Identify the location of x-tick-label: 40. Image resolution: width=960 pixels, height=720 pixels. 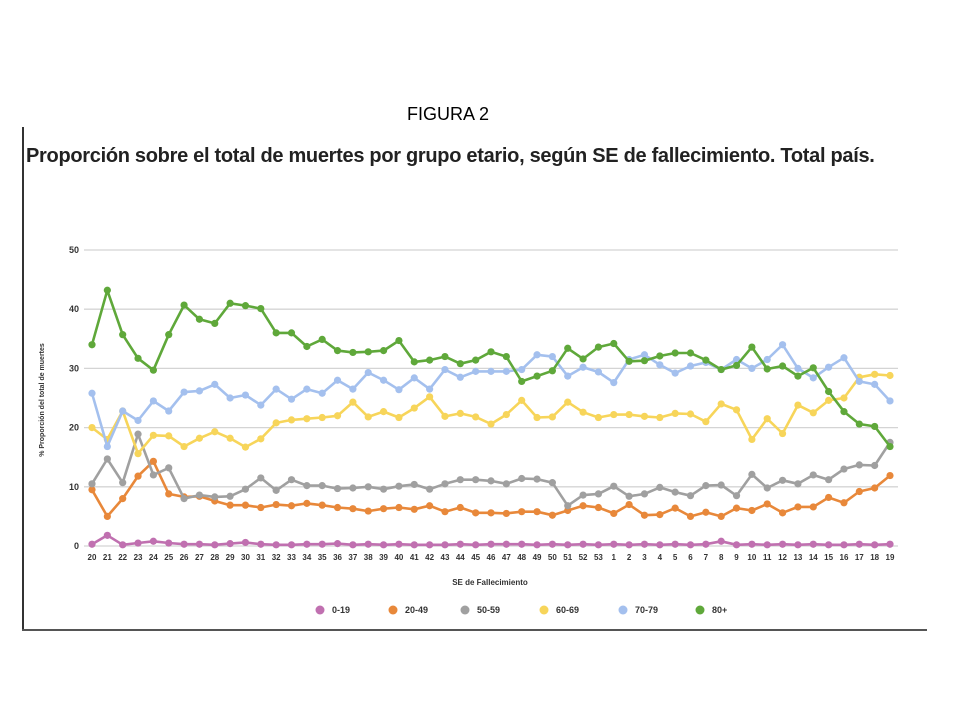
(398, 557).